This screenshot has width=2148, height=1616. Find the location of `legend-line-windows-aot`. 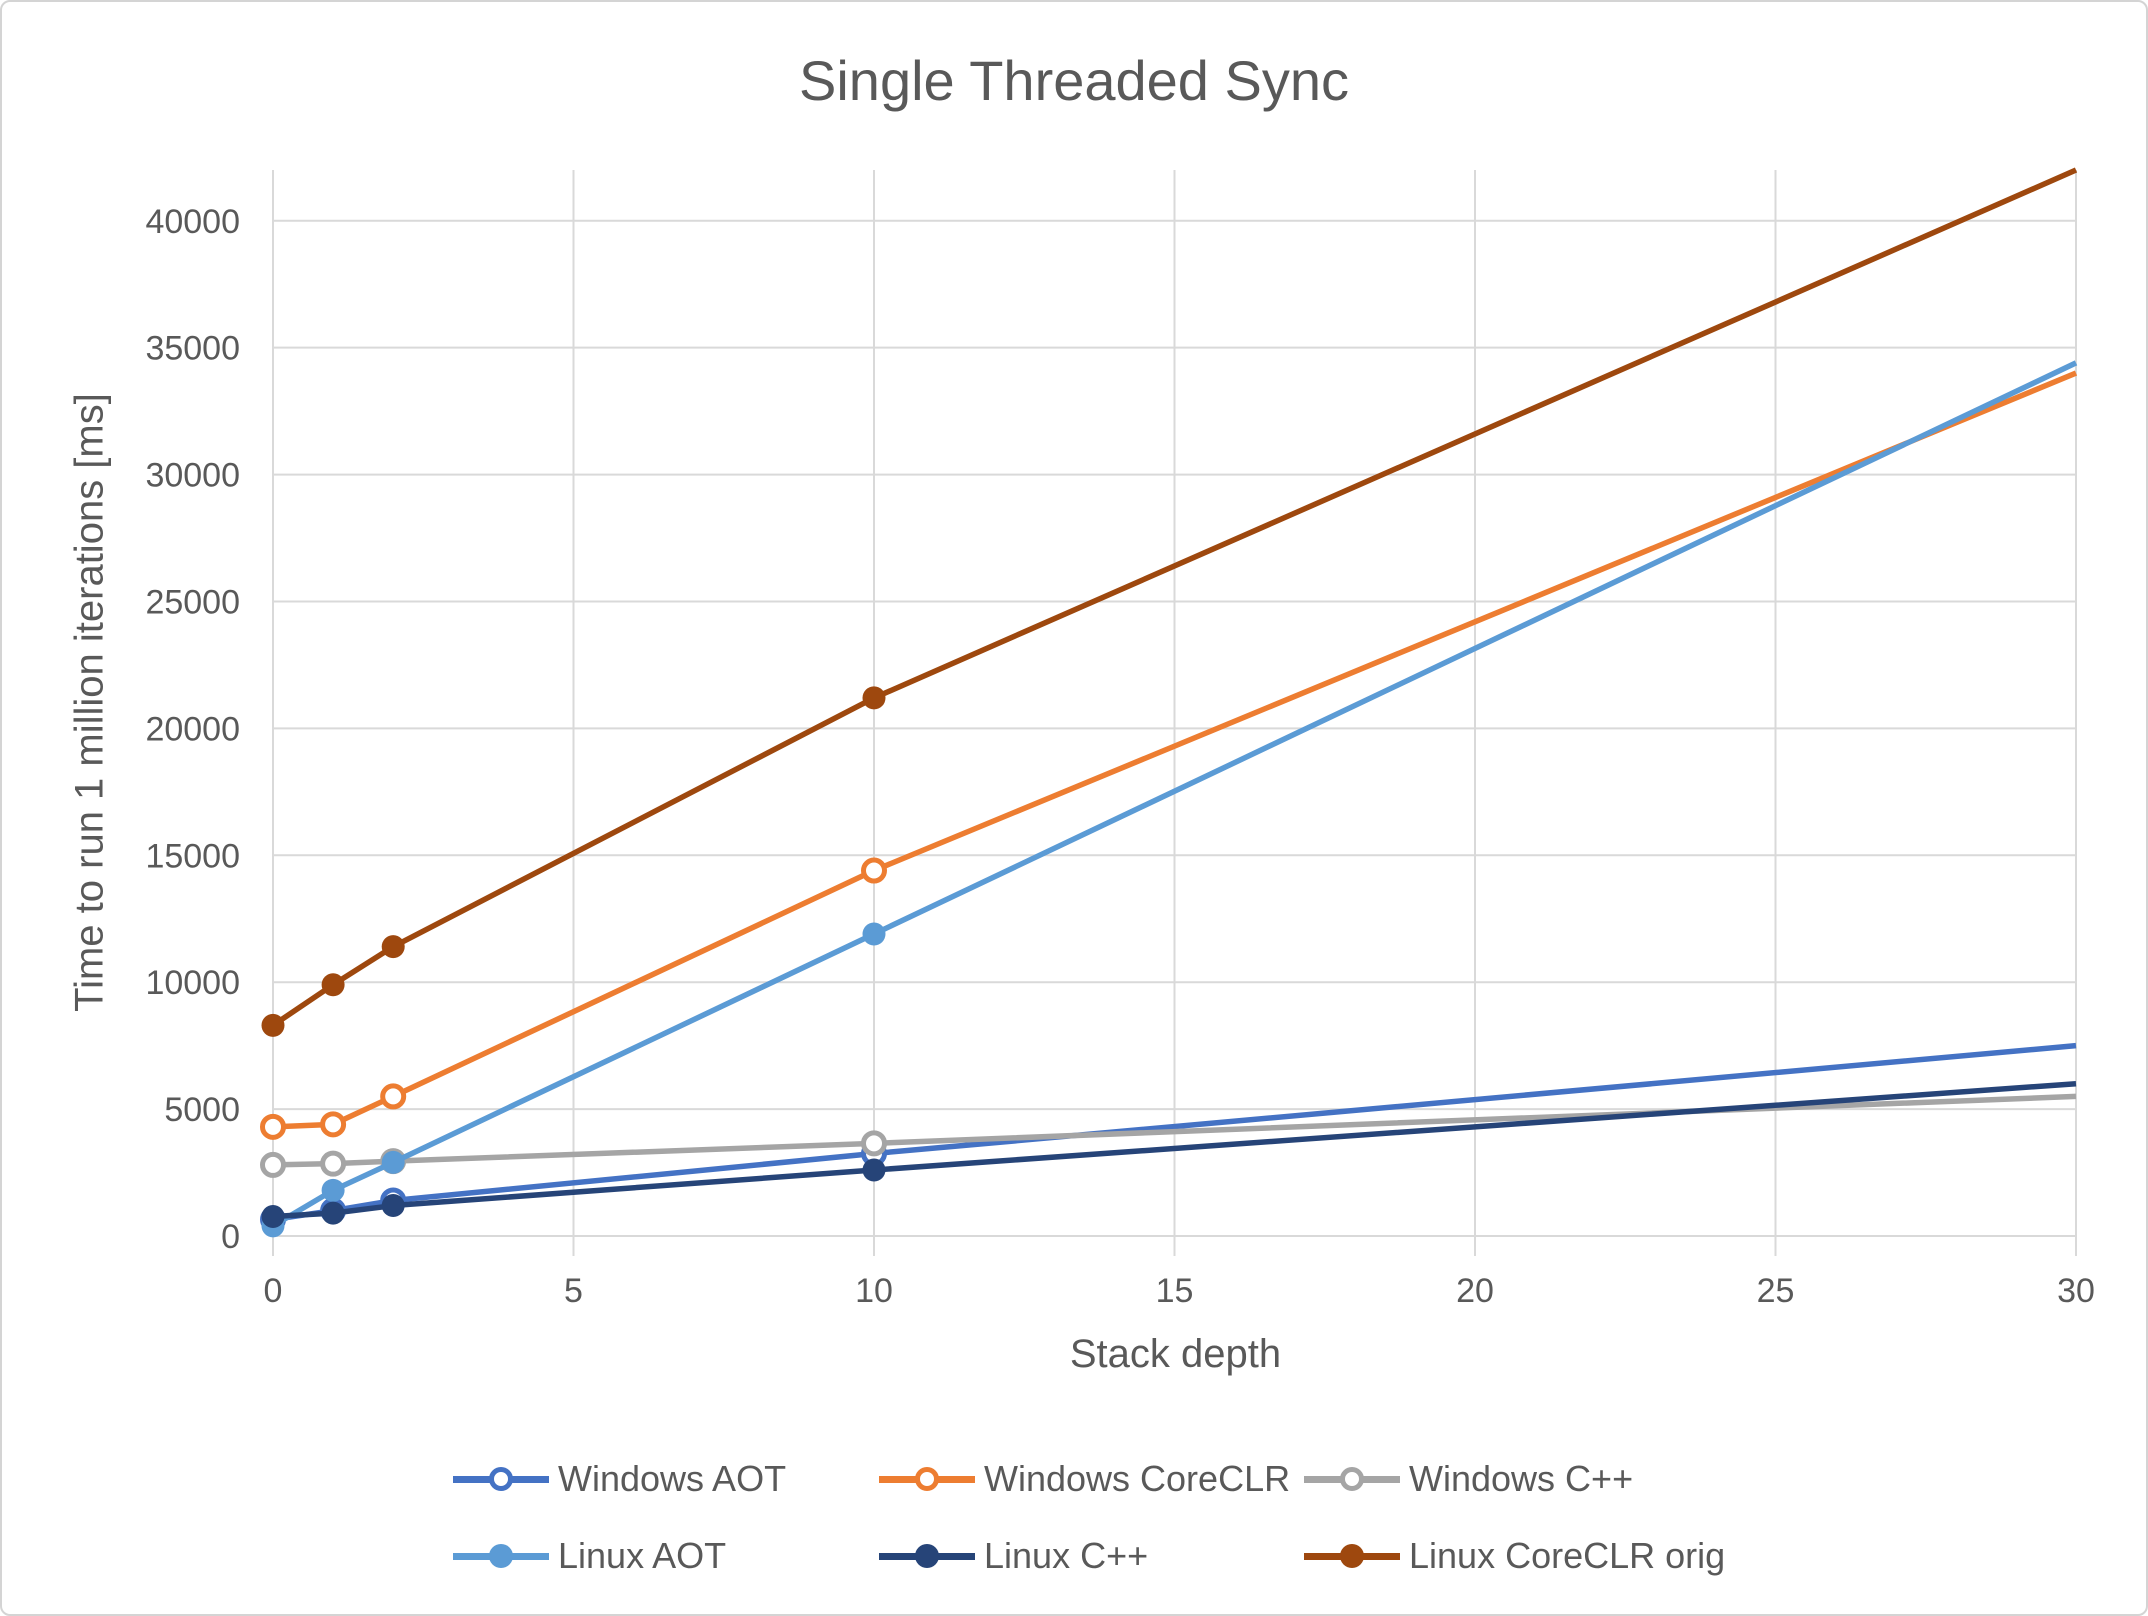

legend-line-windows-aot is located at coordinates (501, 1479).